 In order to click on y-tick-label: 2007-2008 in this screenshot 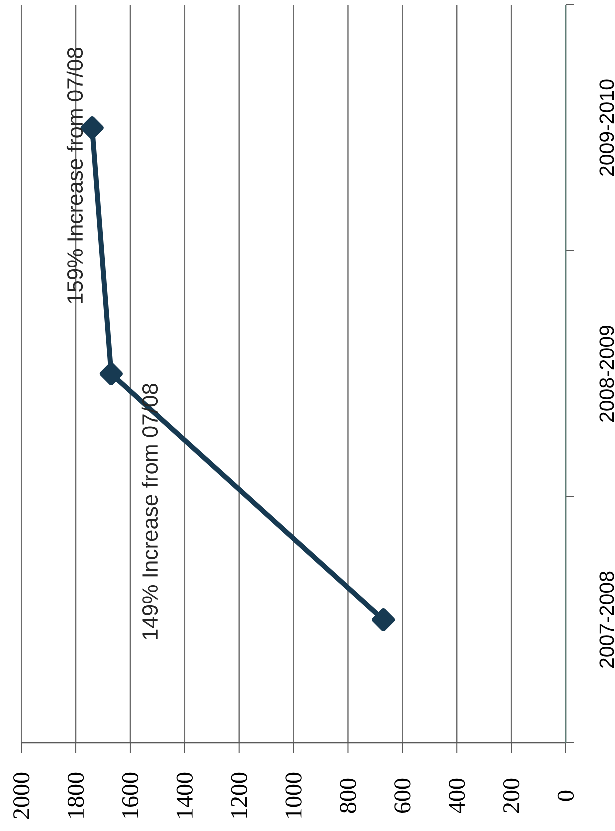, I will do `click(607, 620)`.